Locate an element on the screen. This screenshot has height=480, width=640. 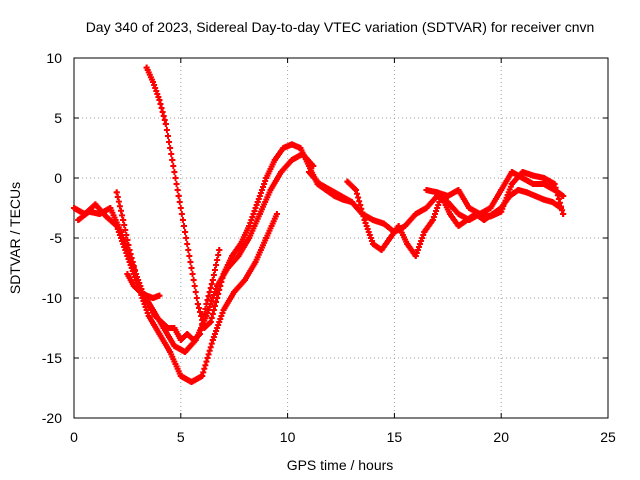
x-tick-label: 15 is located at coordinates (395, 437).